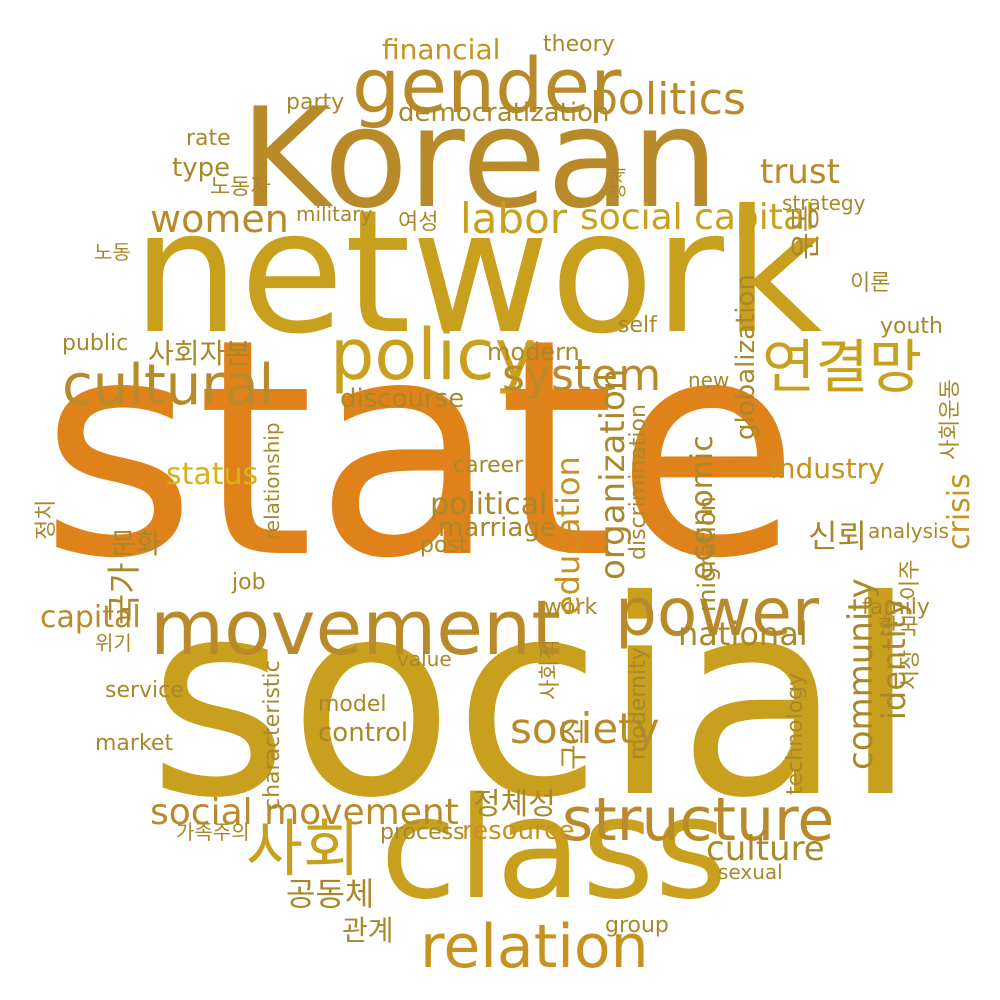 This screenshot has height=1000, width=1000. Describe the element at coordinates (824, 203) in the screenshot. I see `word-strategy: strategy` at that location.